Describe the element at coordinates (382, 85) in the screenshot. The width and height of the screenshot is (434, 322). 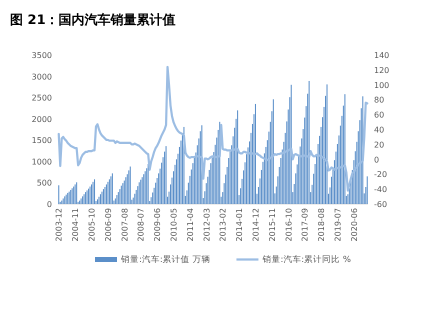
I see `y2-tick-label: 100` at that location.